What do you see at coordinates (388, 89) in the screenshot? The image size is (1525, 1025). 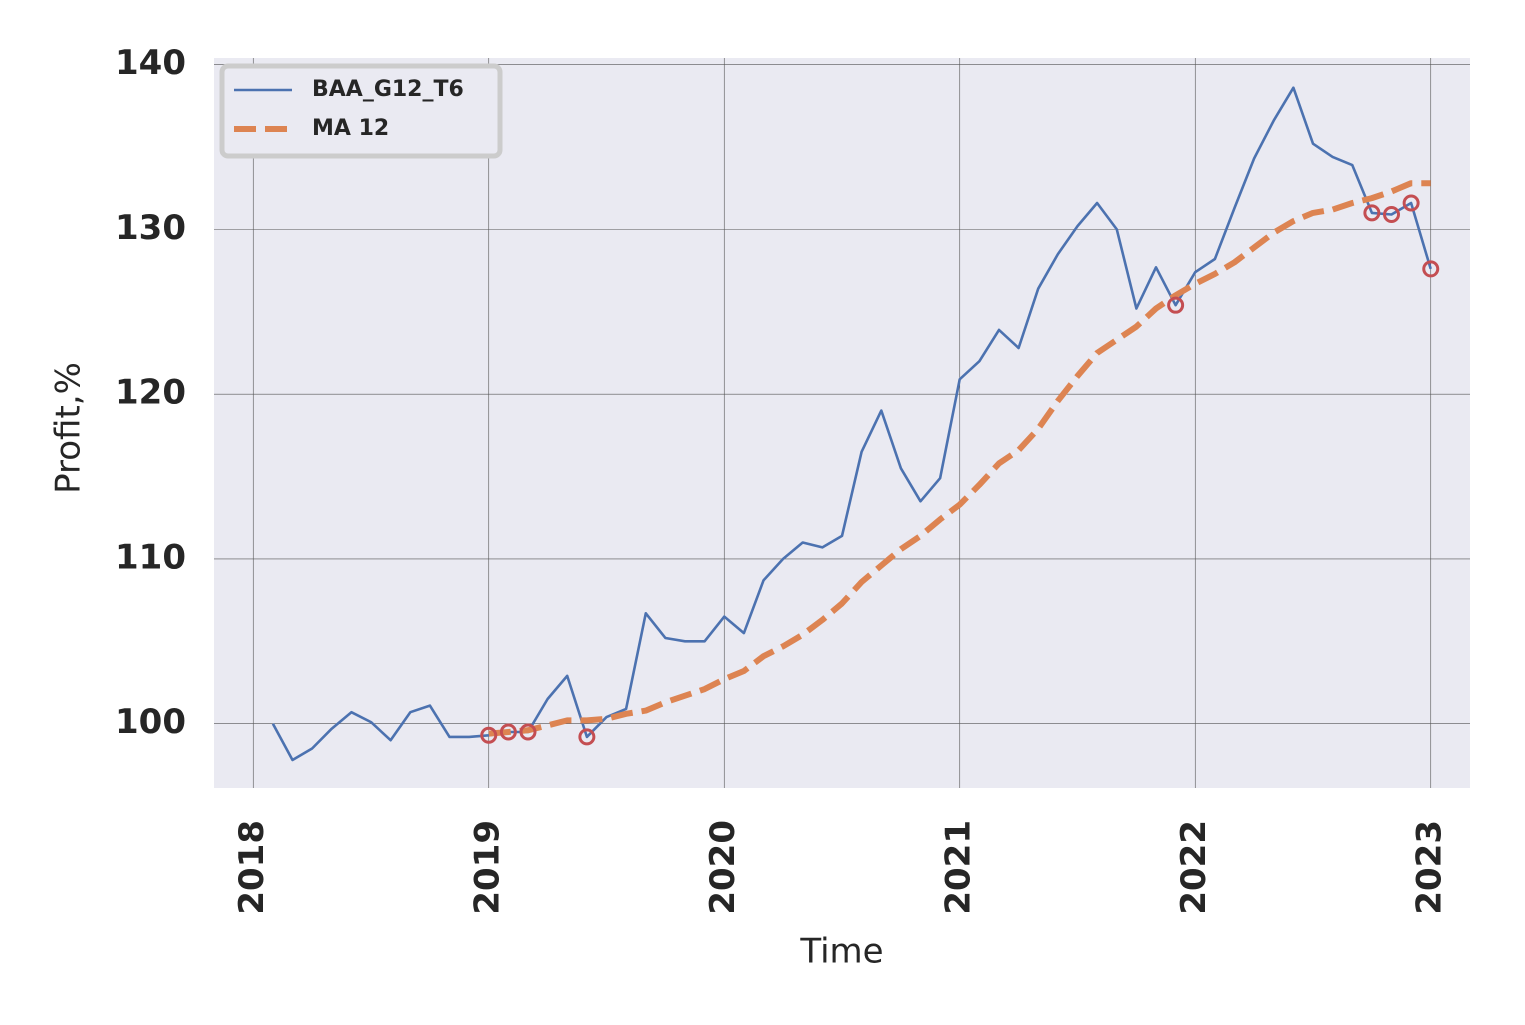 I see `legend-label: BAA_G12_T6` at bounding box center [388, 89].